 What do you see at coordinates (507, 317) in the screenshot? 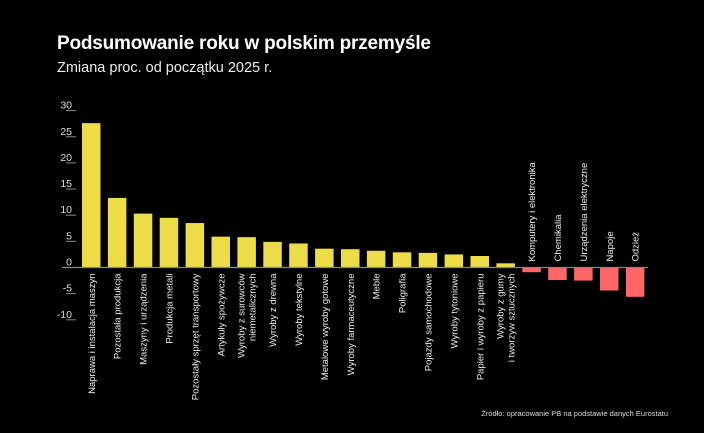
I see `category-label: Wyroby z gumyi tworzyw sztucznych` at bounding box center [507, 317].